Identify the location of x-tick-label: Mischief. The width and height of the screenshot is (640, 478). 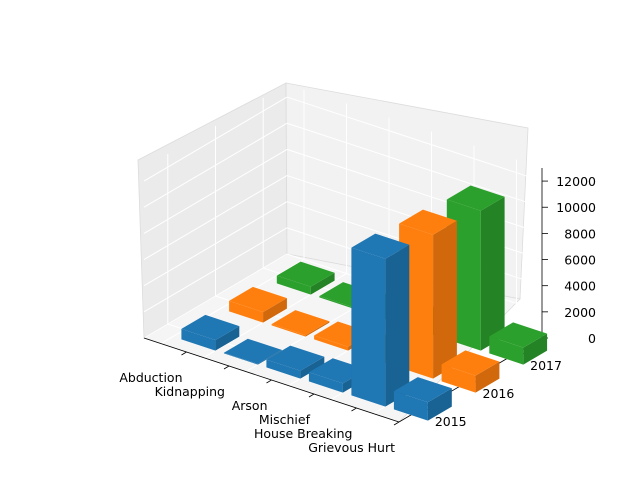
(285, 419).